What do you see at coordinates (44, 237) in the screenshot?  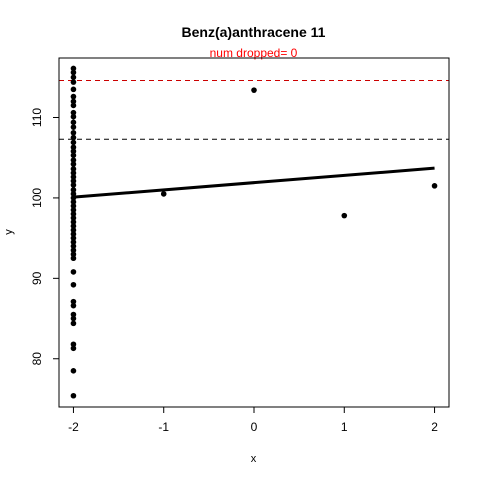 I see `y-axis: 80 90 100 110` at bounding box center [44, 237].